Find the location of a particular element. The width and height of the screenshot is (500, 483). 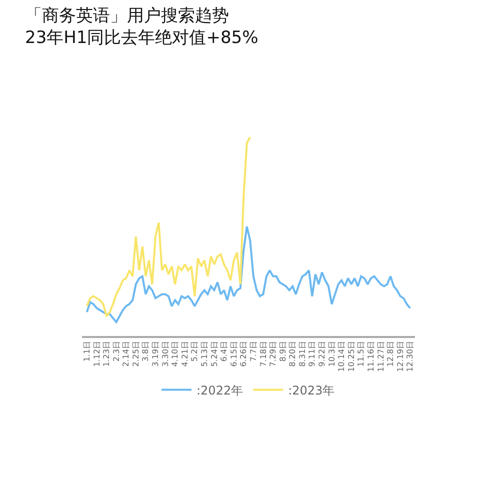

x-tick-label: 3.30日 is located at coordinates (165, 353).